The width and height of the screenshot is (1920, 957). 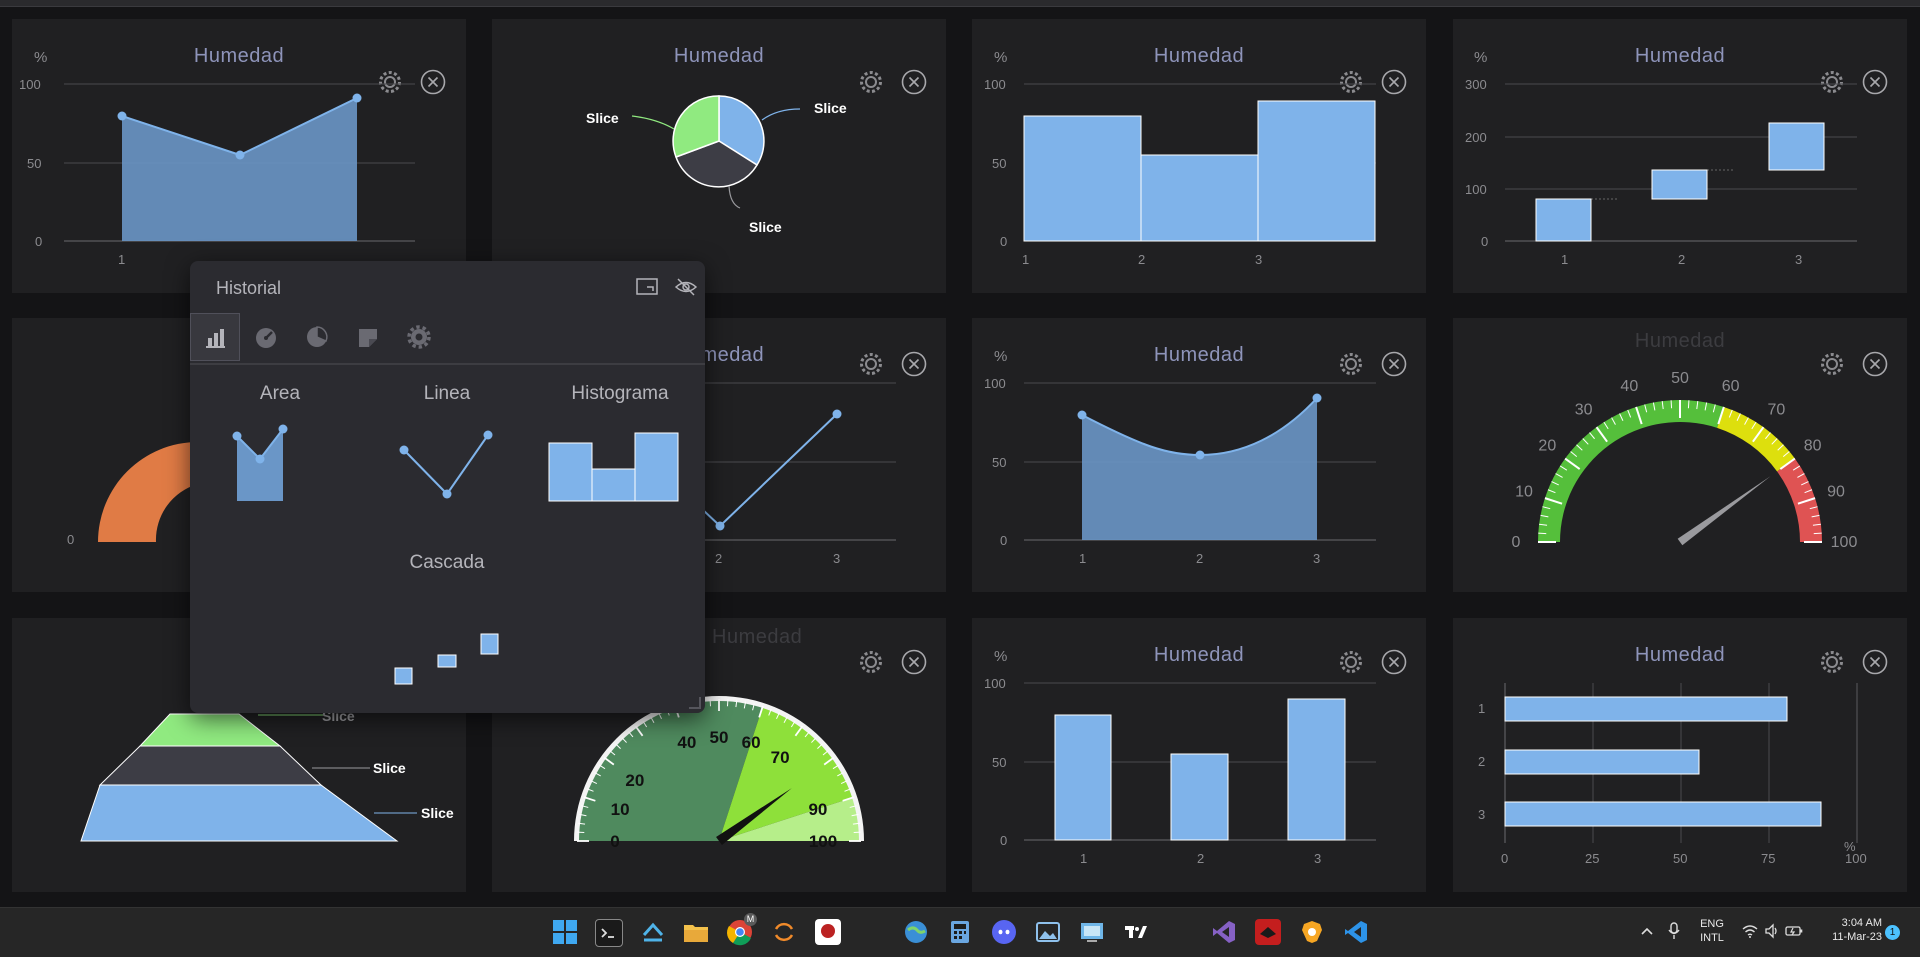 I want to click on y-tick: 300, so click(x=1476, y=84).